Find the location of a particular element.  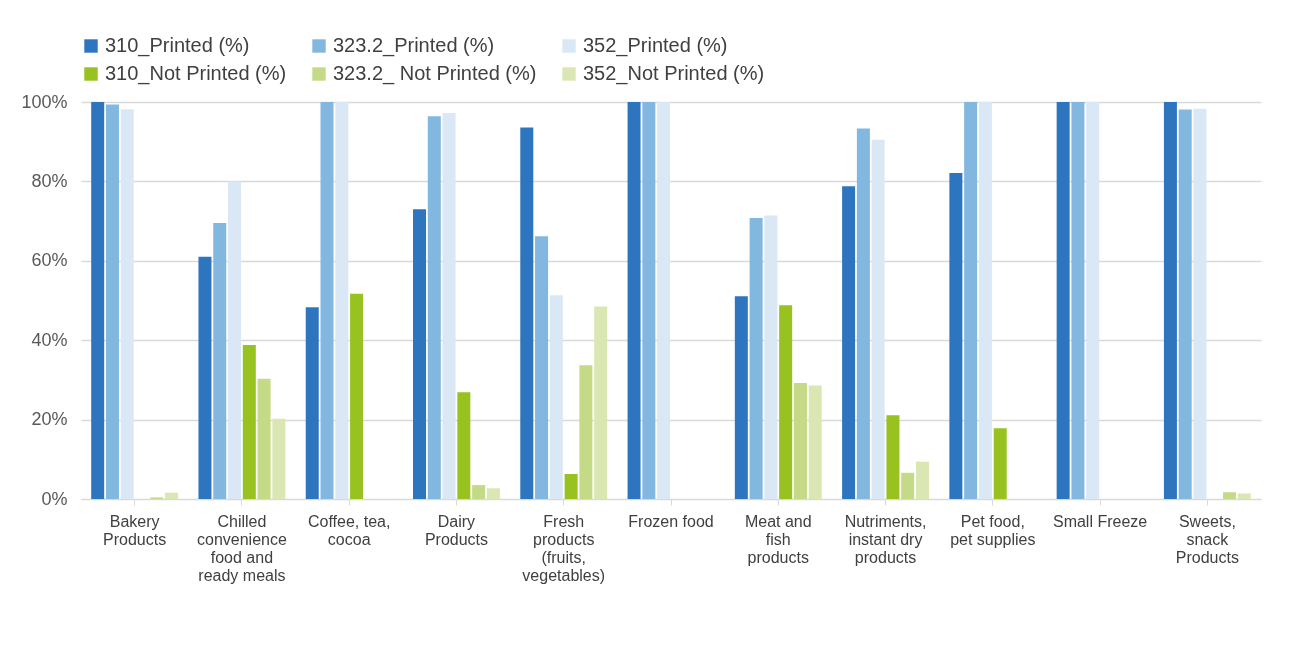

y-tick-label: 20% is located at coordinates (49, 419).